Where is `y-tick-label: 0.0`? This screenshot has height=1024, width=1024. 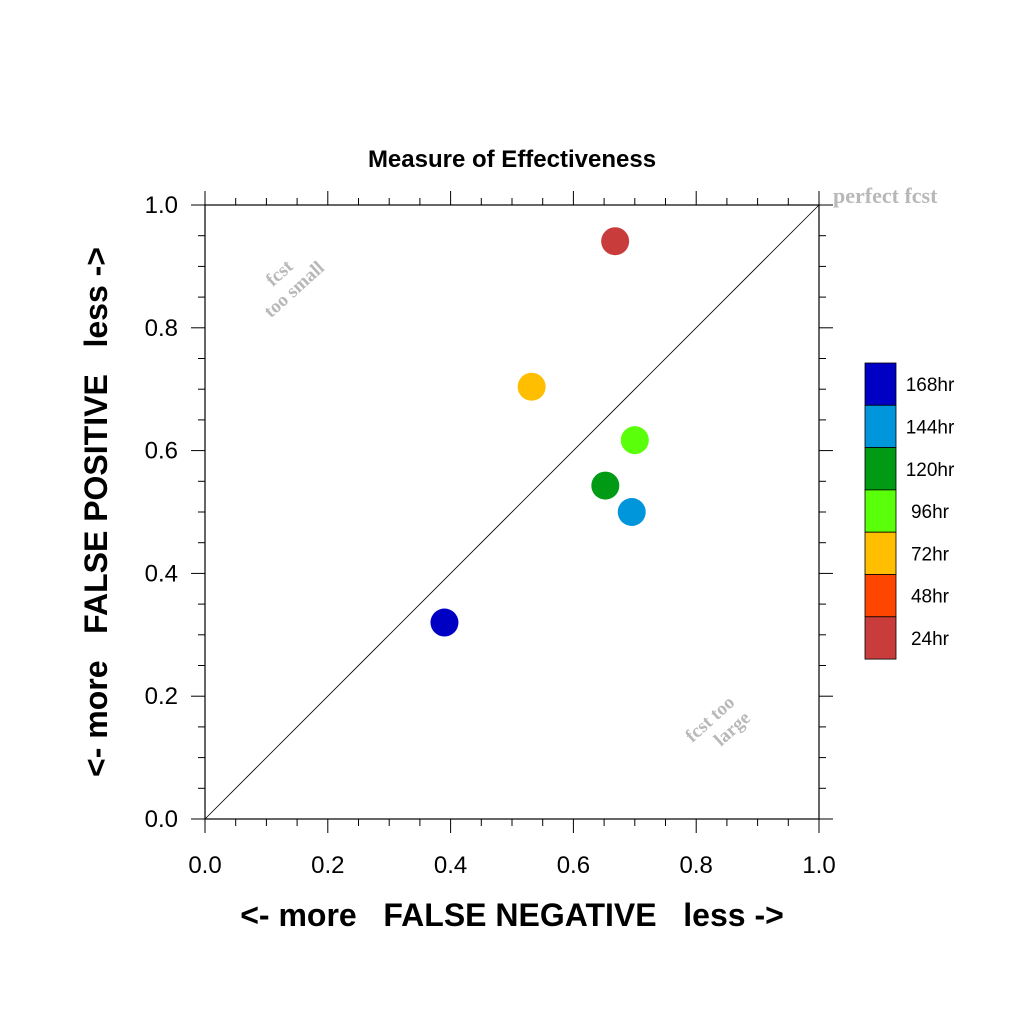
y-tick-label: 0.0 is located at coordinates (161, 819).